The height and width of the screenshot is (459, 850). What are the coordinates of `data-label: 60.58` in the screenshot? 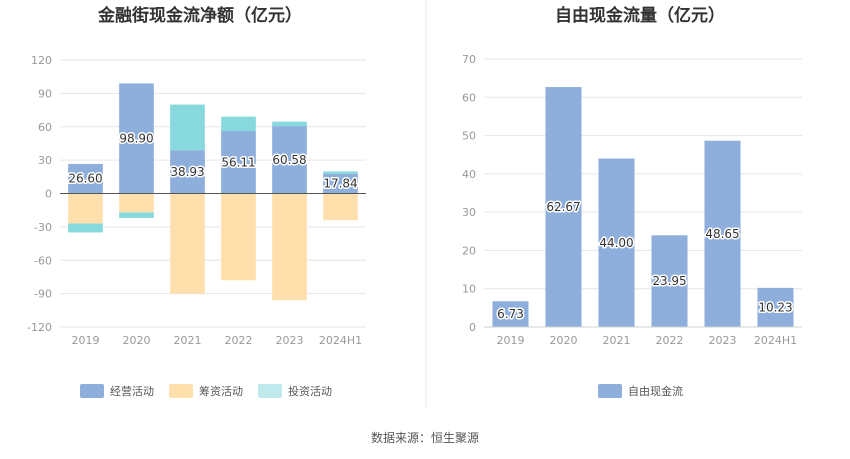 It's located at (289, 160).